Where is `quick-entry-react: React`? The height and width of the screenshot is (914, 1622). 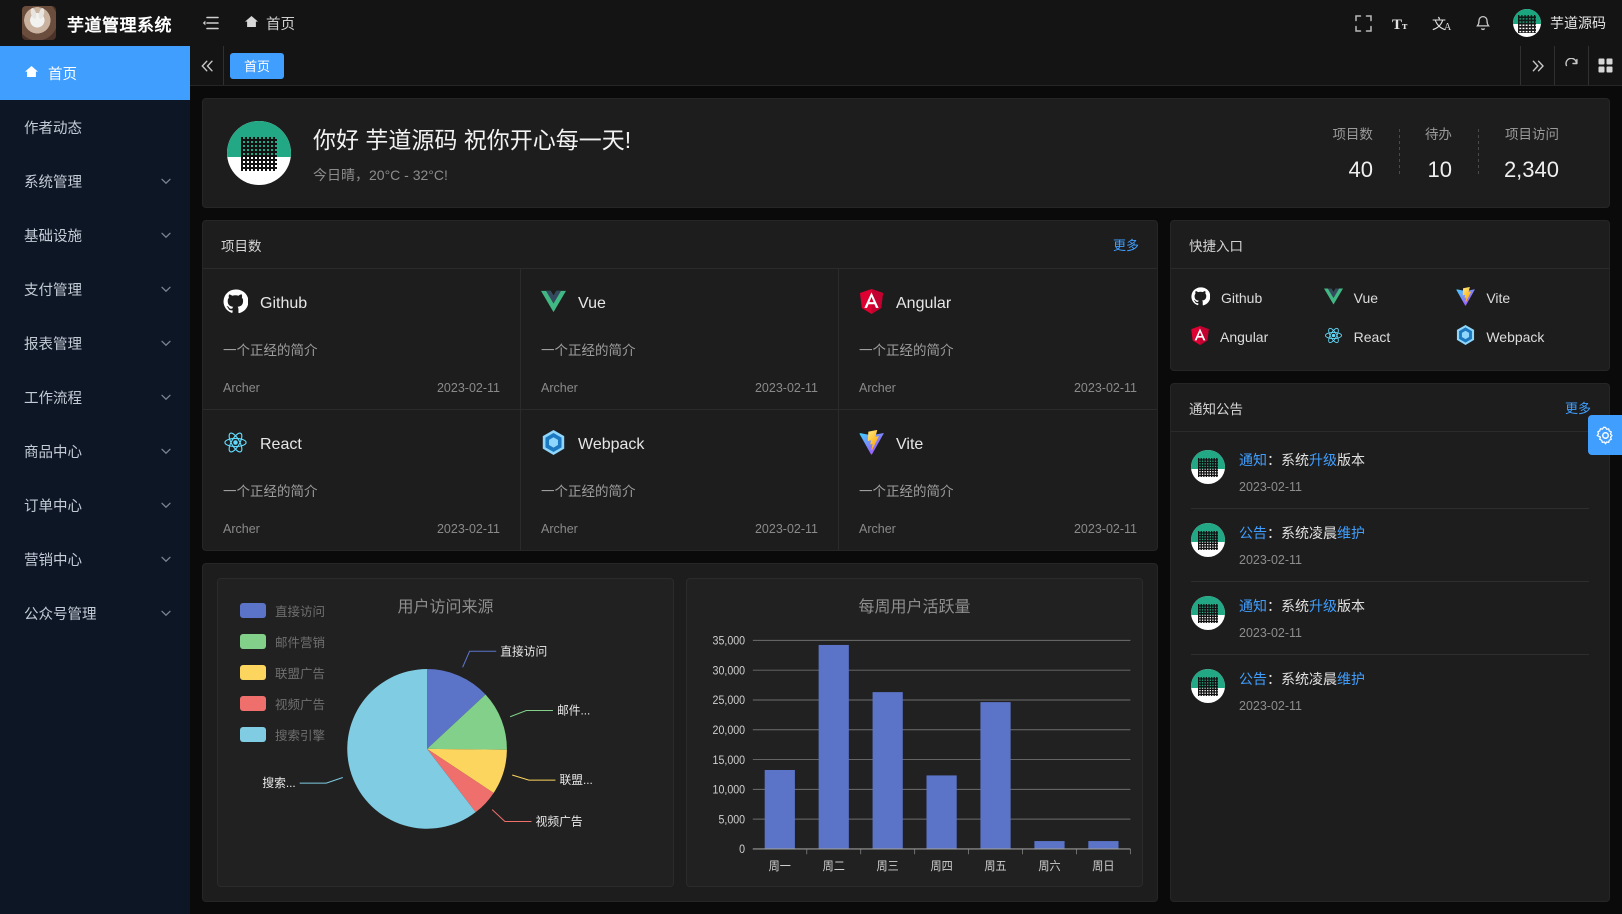 quick-entry-react: React is located at coordinates (1390, 336).